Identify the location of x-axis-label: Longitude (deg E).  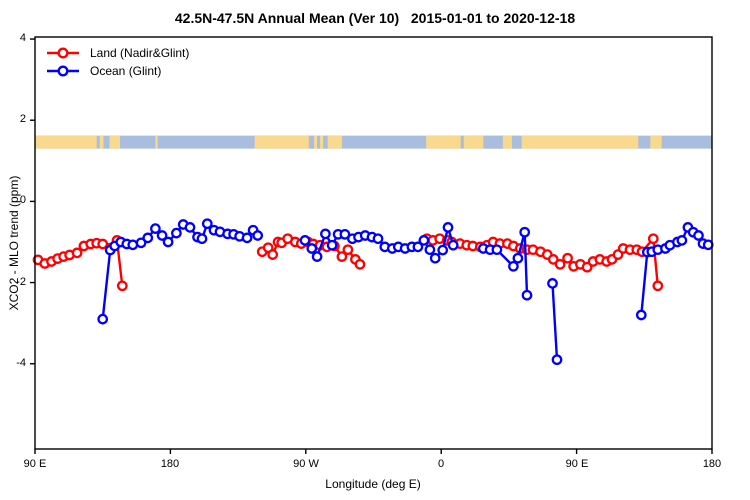
(373, 484).